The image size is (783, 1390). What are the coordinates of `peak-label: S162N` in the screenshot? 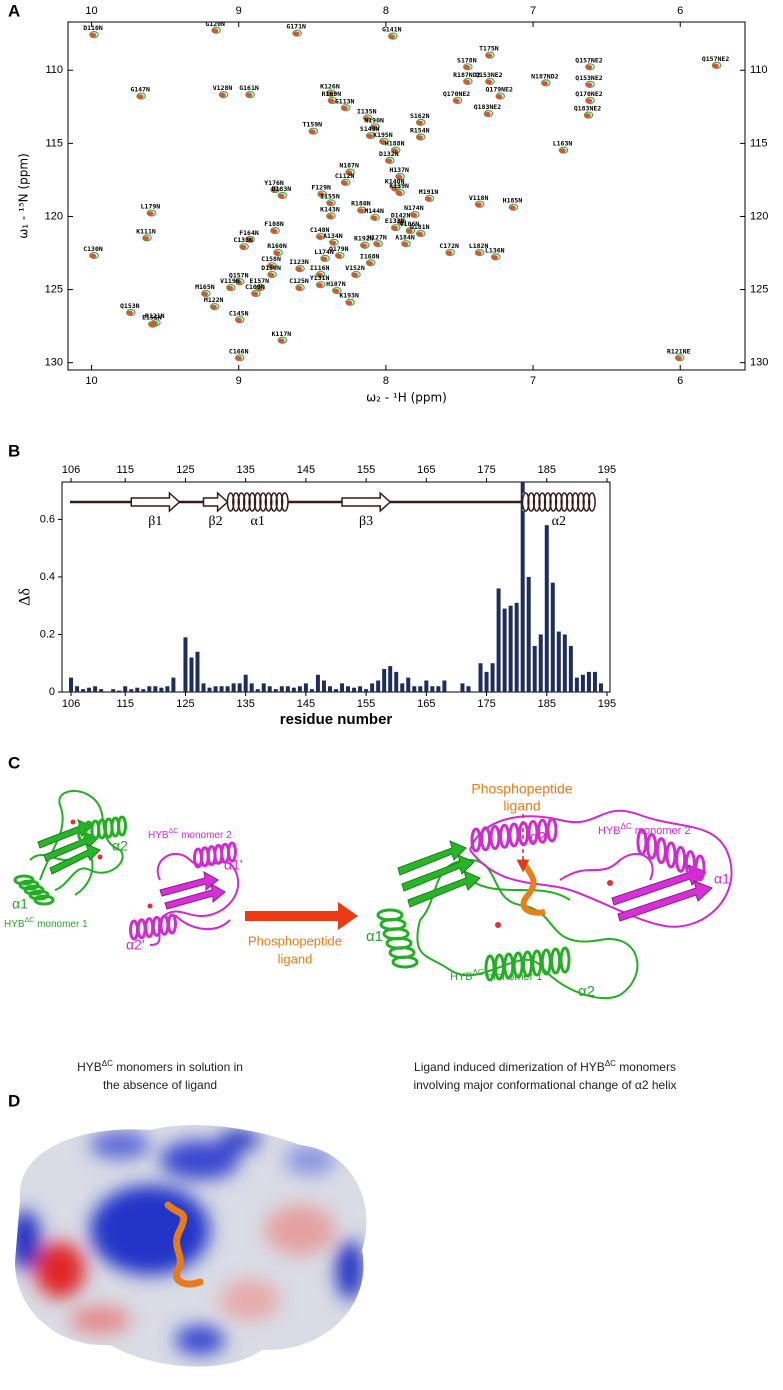 It's located at (420, 116).